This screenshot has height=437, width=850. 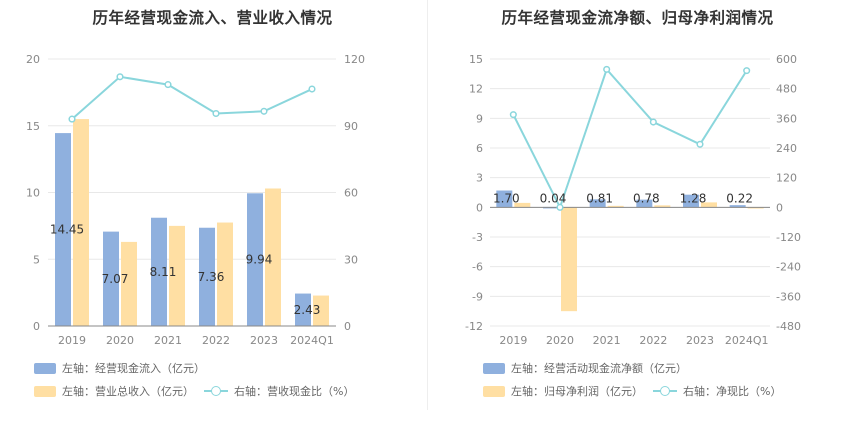 What do you see at coordinates (788, 267) in the screenshot?
I see `y-right-tick-label: -240` at bounding box center [788, 267].